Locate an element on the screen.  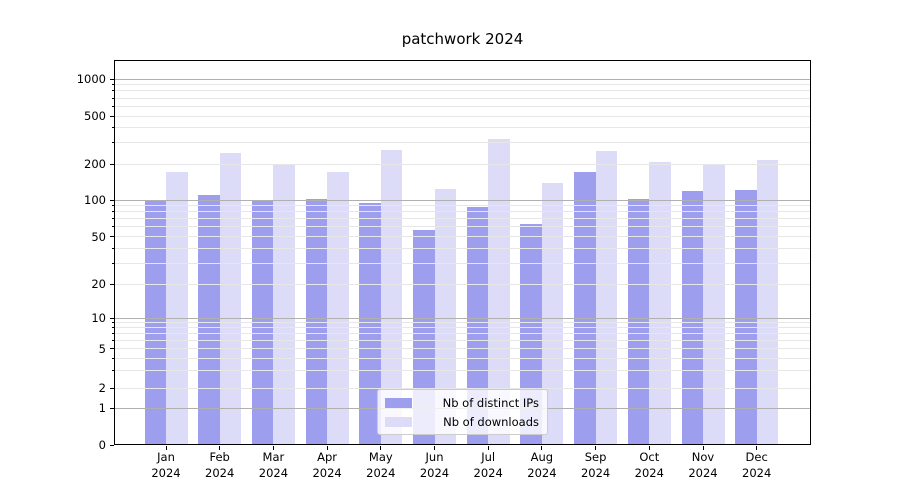
bar-distinct-ips-oct is located at coordinates (638, 321).